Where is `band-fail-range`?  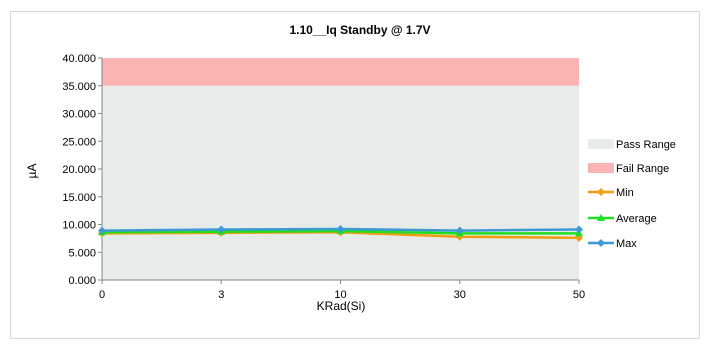 band-fail-range is located at coordinates (340, 72).